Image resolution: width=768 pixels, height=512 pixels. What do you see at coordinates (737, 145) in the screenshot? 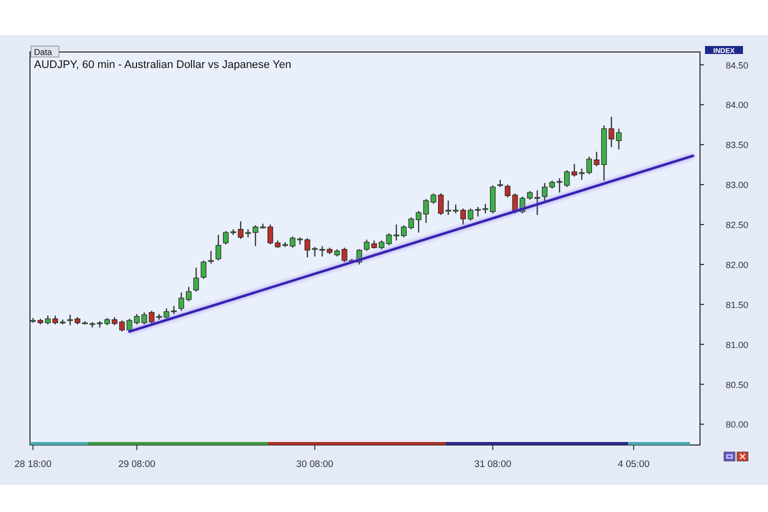
I see `y-tick-label: 83.50` at bounding box center [737, 145].